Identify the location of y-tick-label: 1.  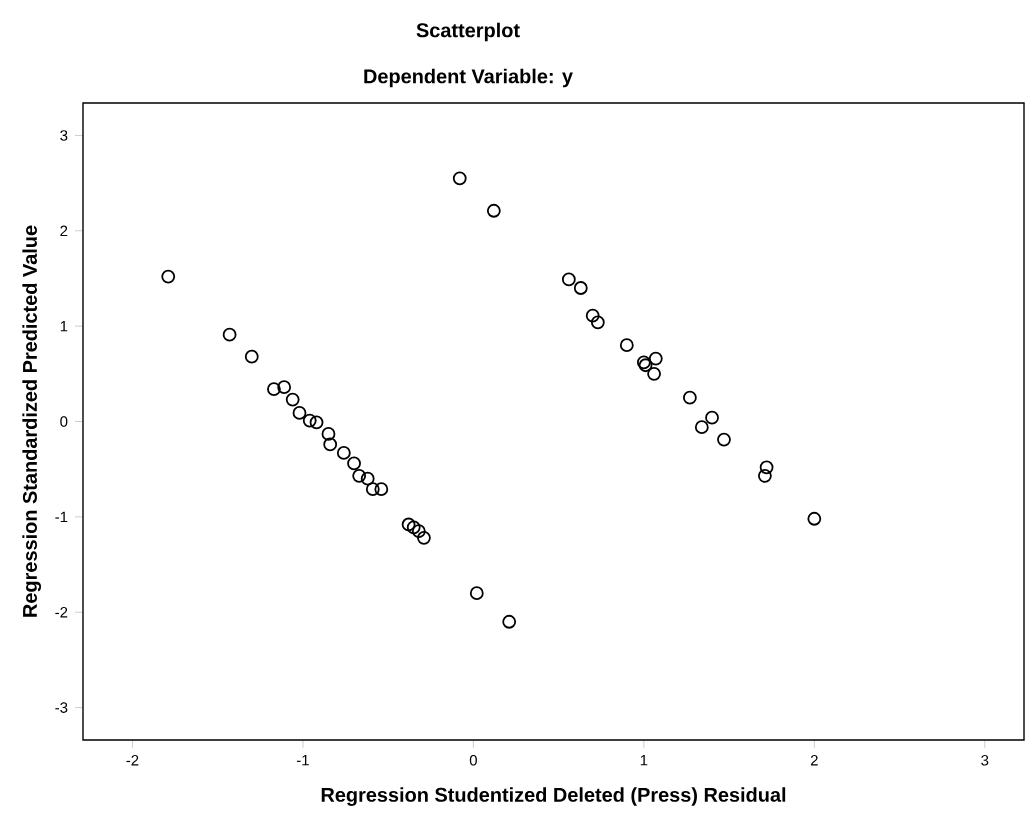
(64, 326).